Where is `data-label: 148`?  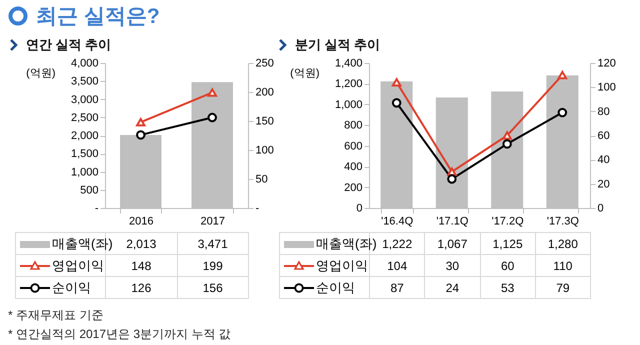
data-label: 148 is located at coordinates (141, 265).